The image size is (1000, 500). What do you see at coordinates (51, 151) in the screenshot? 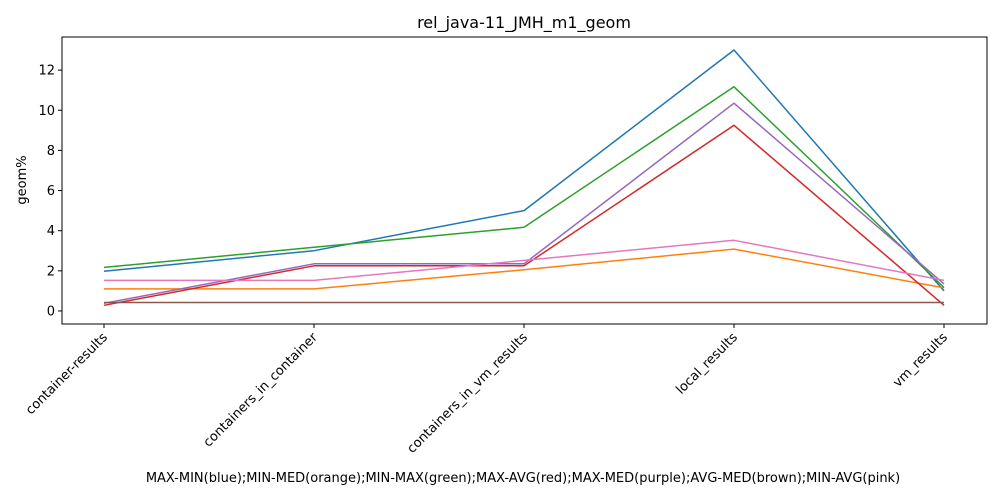
I see `y-tick-label: 8` at bounding box center [51, 151].